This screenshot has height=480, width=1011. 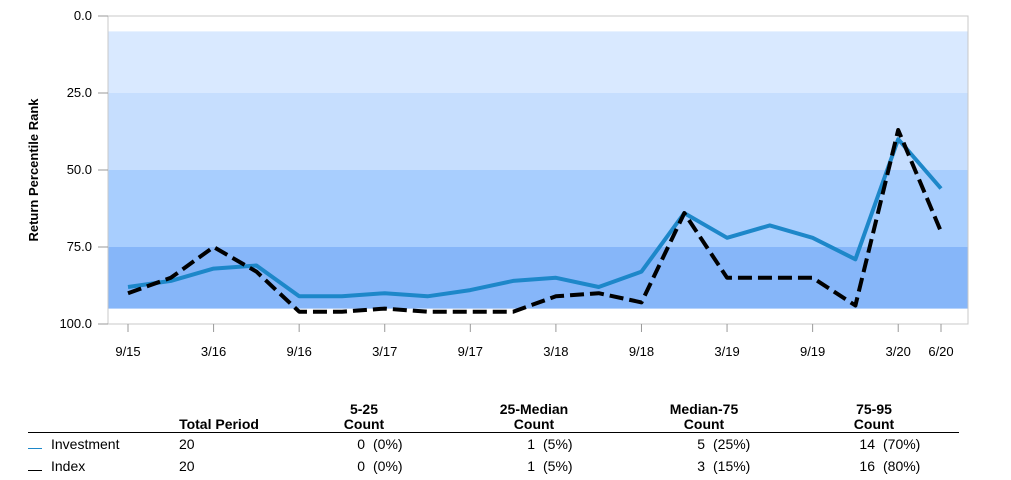 I want to click on q4-cell: 16 (80%), so click(x=890, y=466).